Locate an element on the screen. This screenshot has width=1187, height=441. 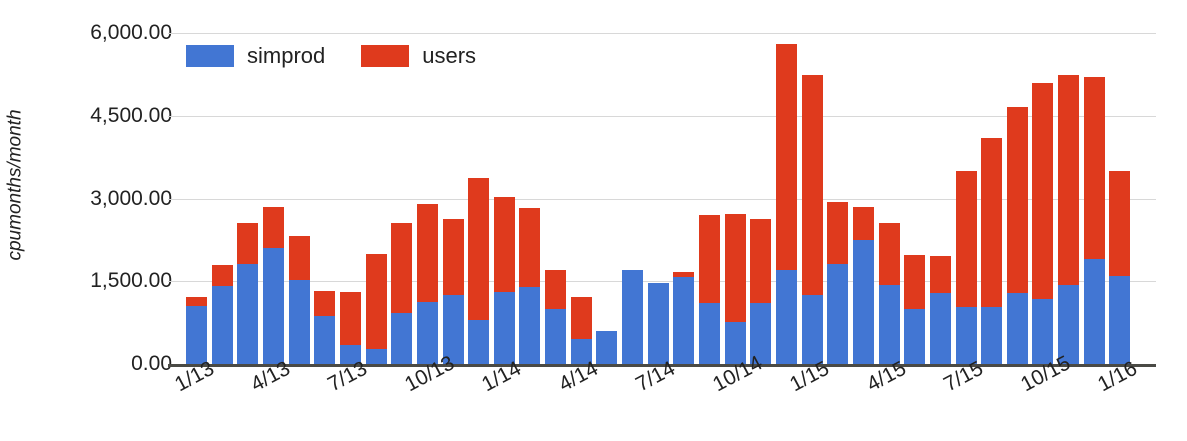
bar-1/15 is located at coordinates (812, 219).